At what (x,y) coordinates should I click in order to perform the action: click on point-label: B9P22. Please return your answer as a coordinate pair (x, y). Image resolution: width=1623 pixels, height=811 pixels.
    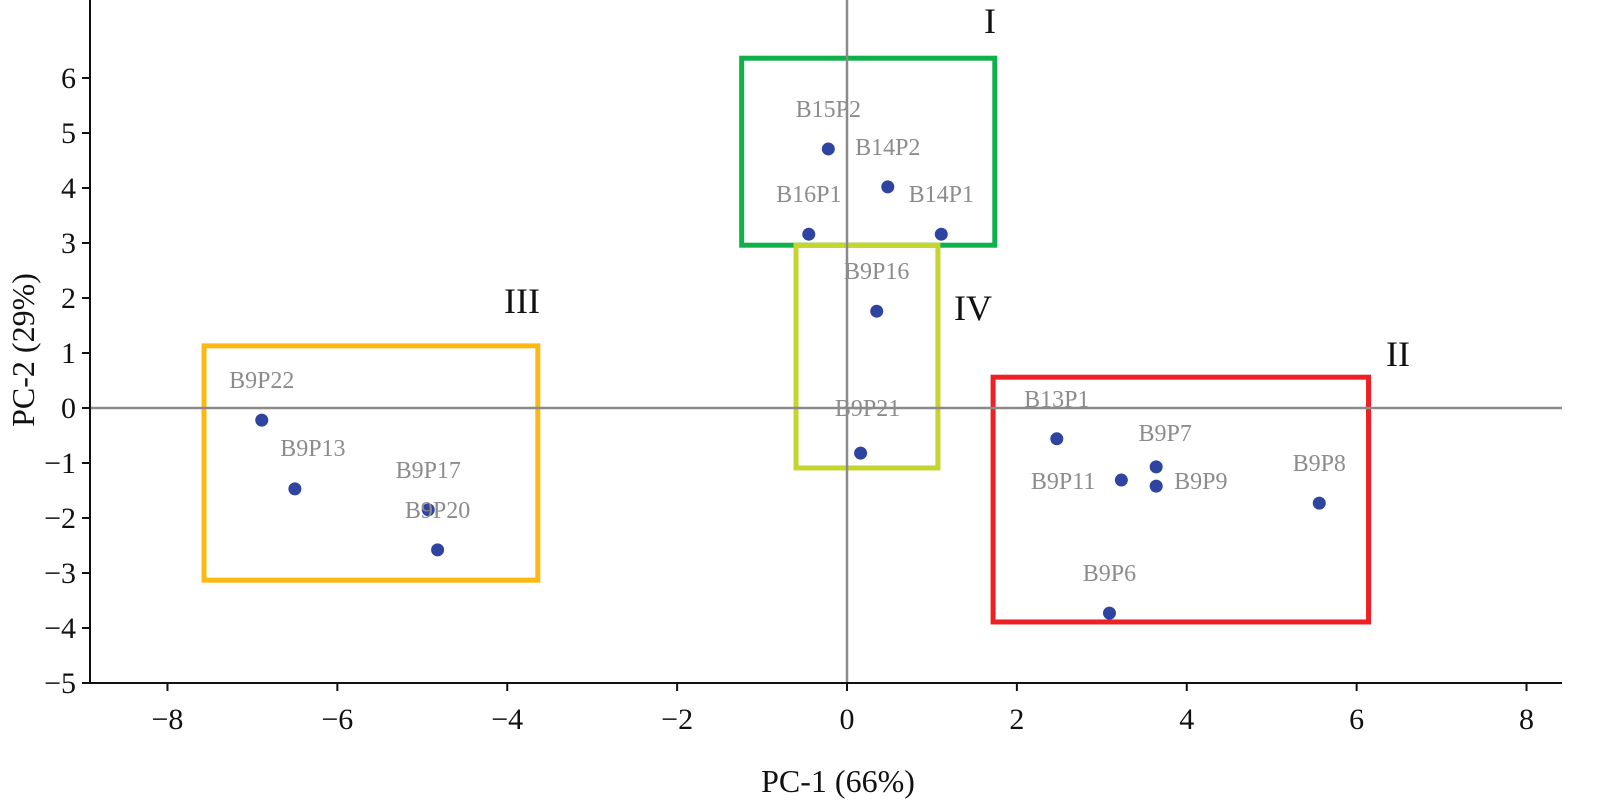
    Looking at the image, I should click on (261, 381).